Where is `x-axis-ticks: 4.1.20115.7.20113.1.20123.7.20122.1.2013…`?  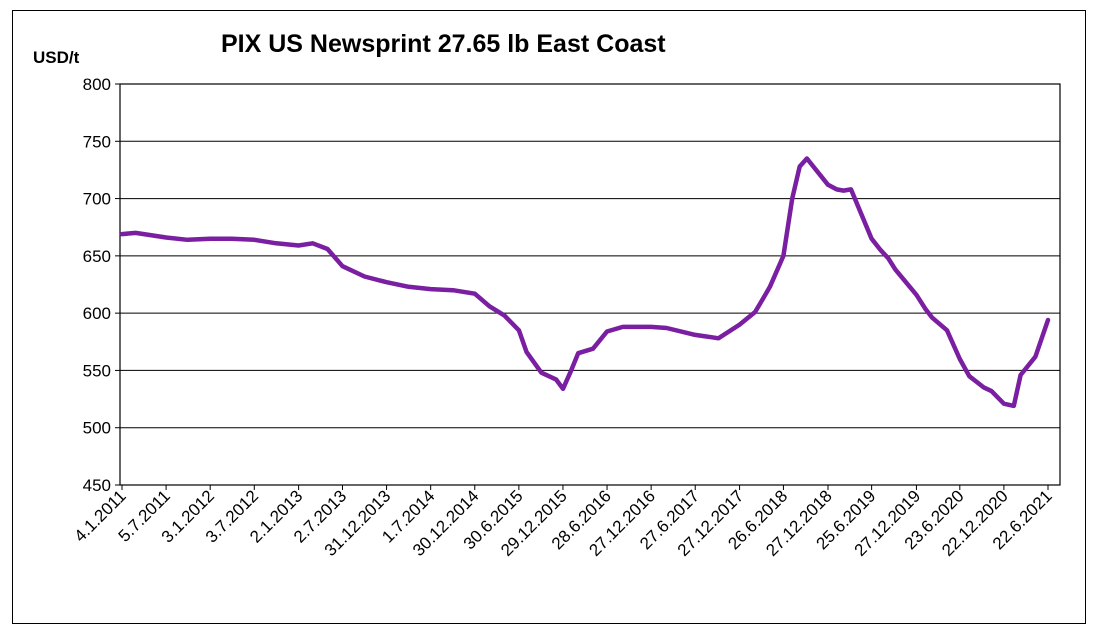
x-axis-ticks: 4.1.20115.7.20113.1.20123.7.20122.1.2013… is located at coordinates (563, 522).